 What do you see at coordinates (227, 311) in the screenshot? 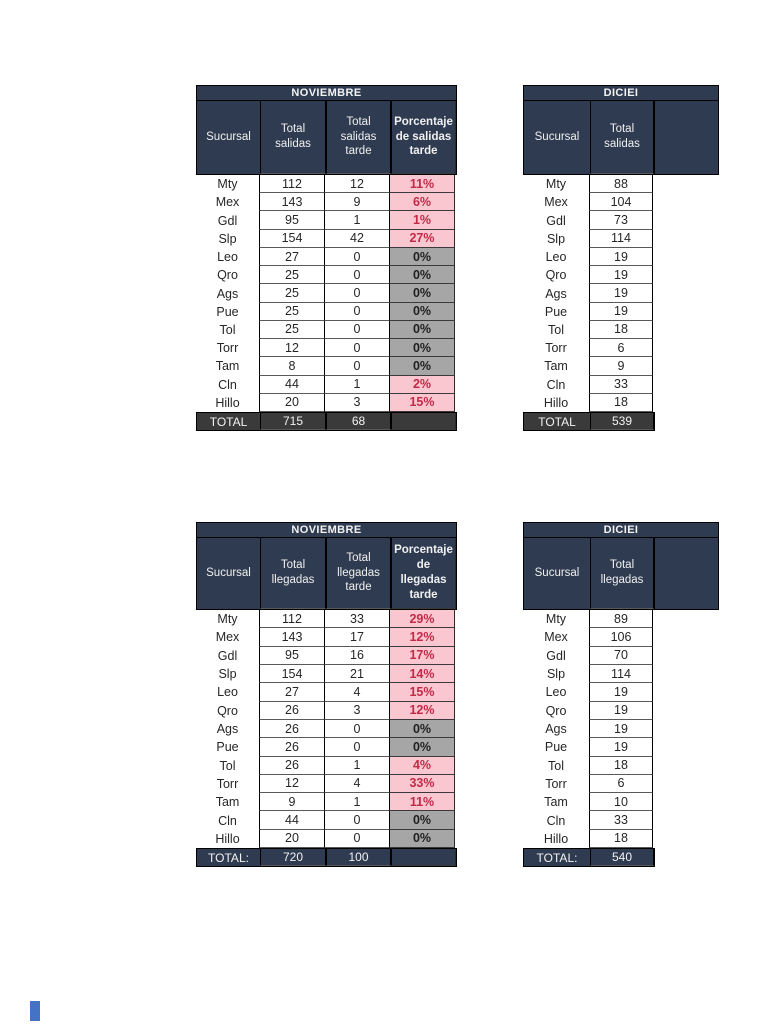
I see `sucursal-cell: Pue` at bounding box center [227, 311].